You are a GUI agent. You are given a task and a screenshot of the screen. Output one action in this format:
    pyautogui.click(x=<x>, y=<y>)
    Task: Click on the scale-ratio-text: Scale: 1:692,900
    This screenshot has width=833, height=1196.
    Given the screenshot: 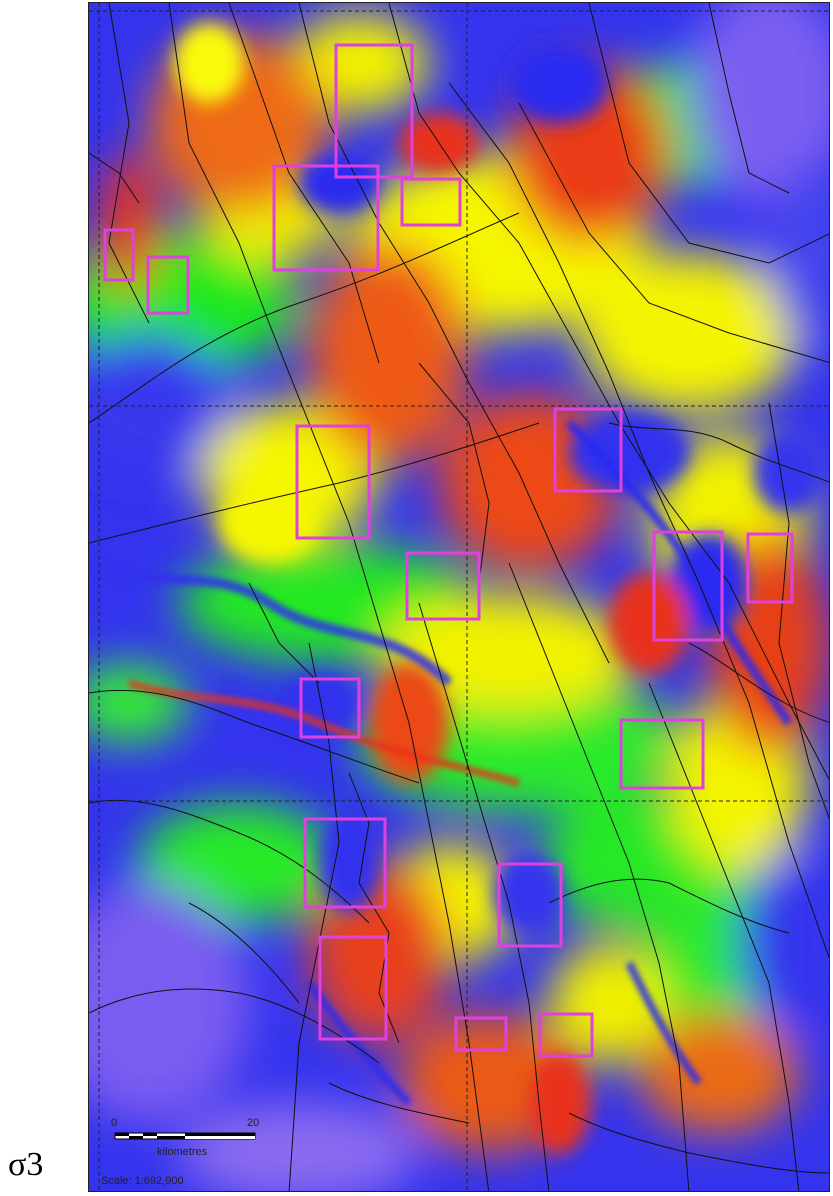 What is the action you would take?
    pyautogui.click(x=142, y=1181)
    